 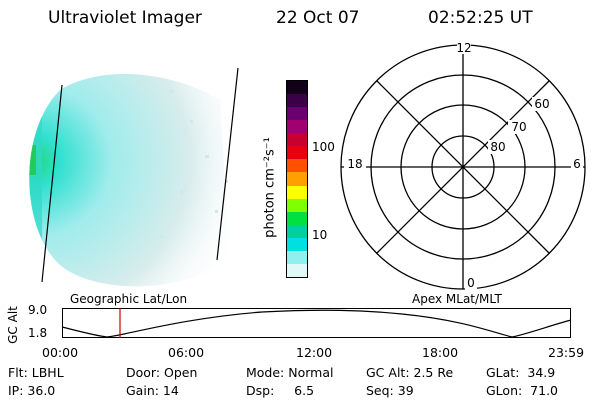 I want to click on strip-x-tick-1800: 18:00, so click(x=440, y=352).